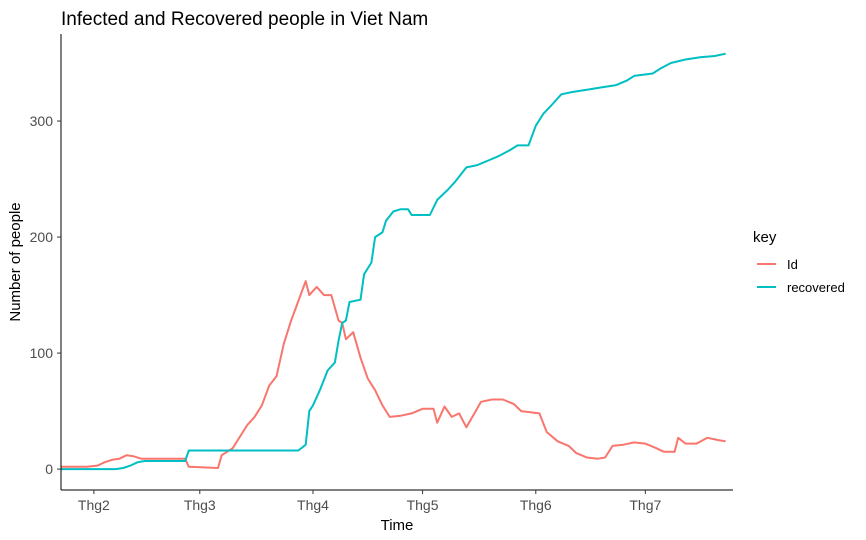 The height and width of the screenshot is (540, 866). Describe the element at coordinates (42, 353) in the screenshot. I see `y-tick-label: 100` at that location.